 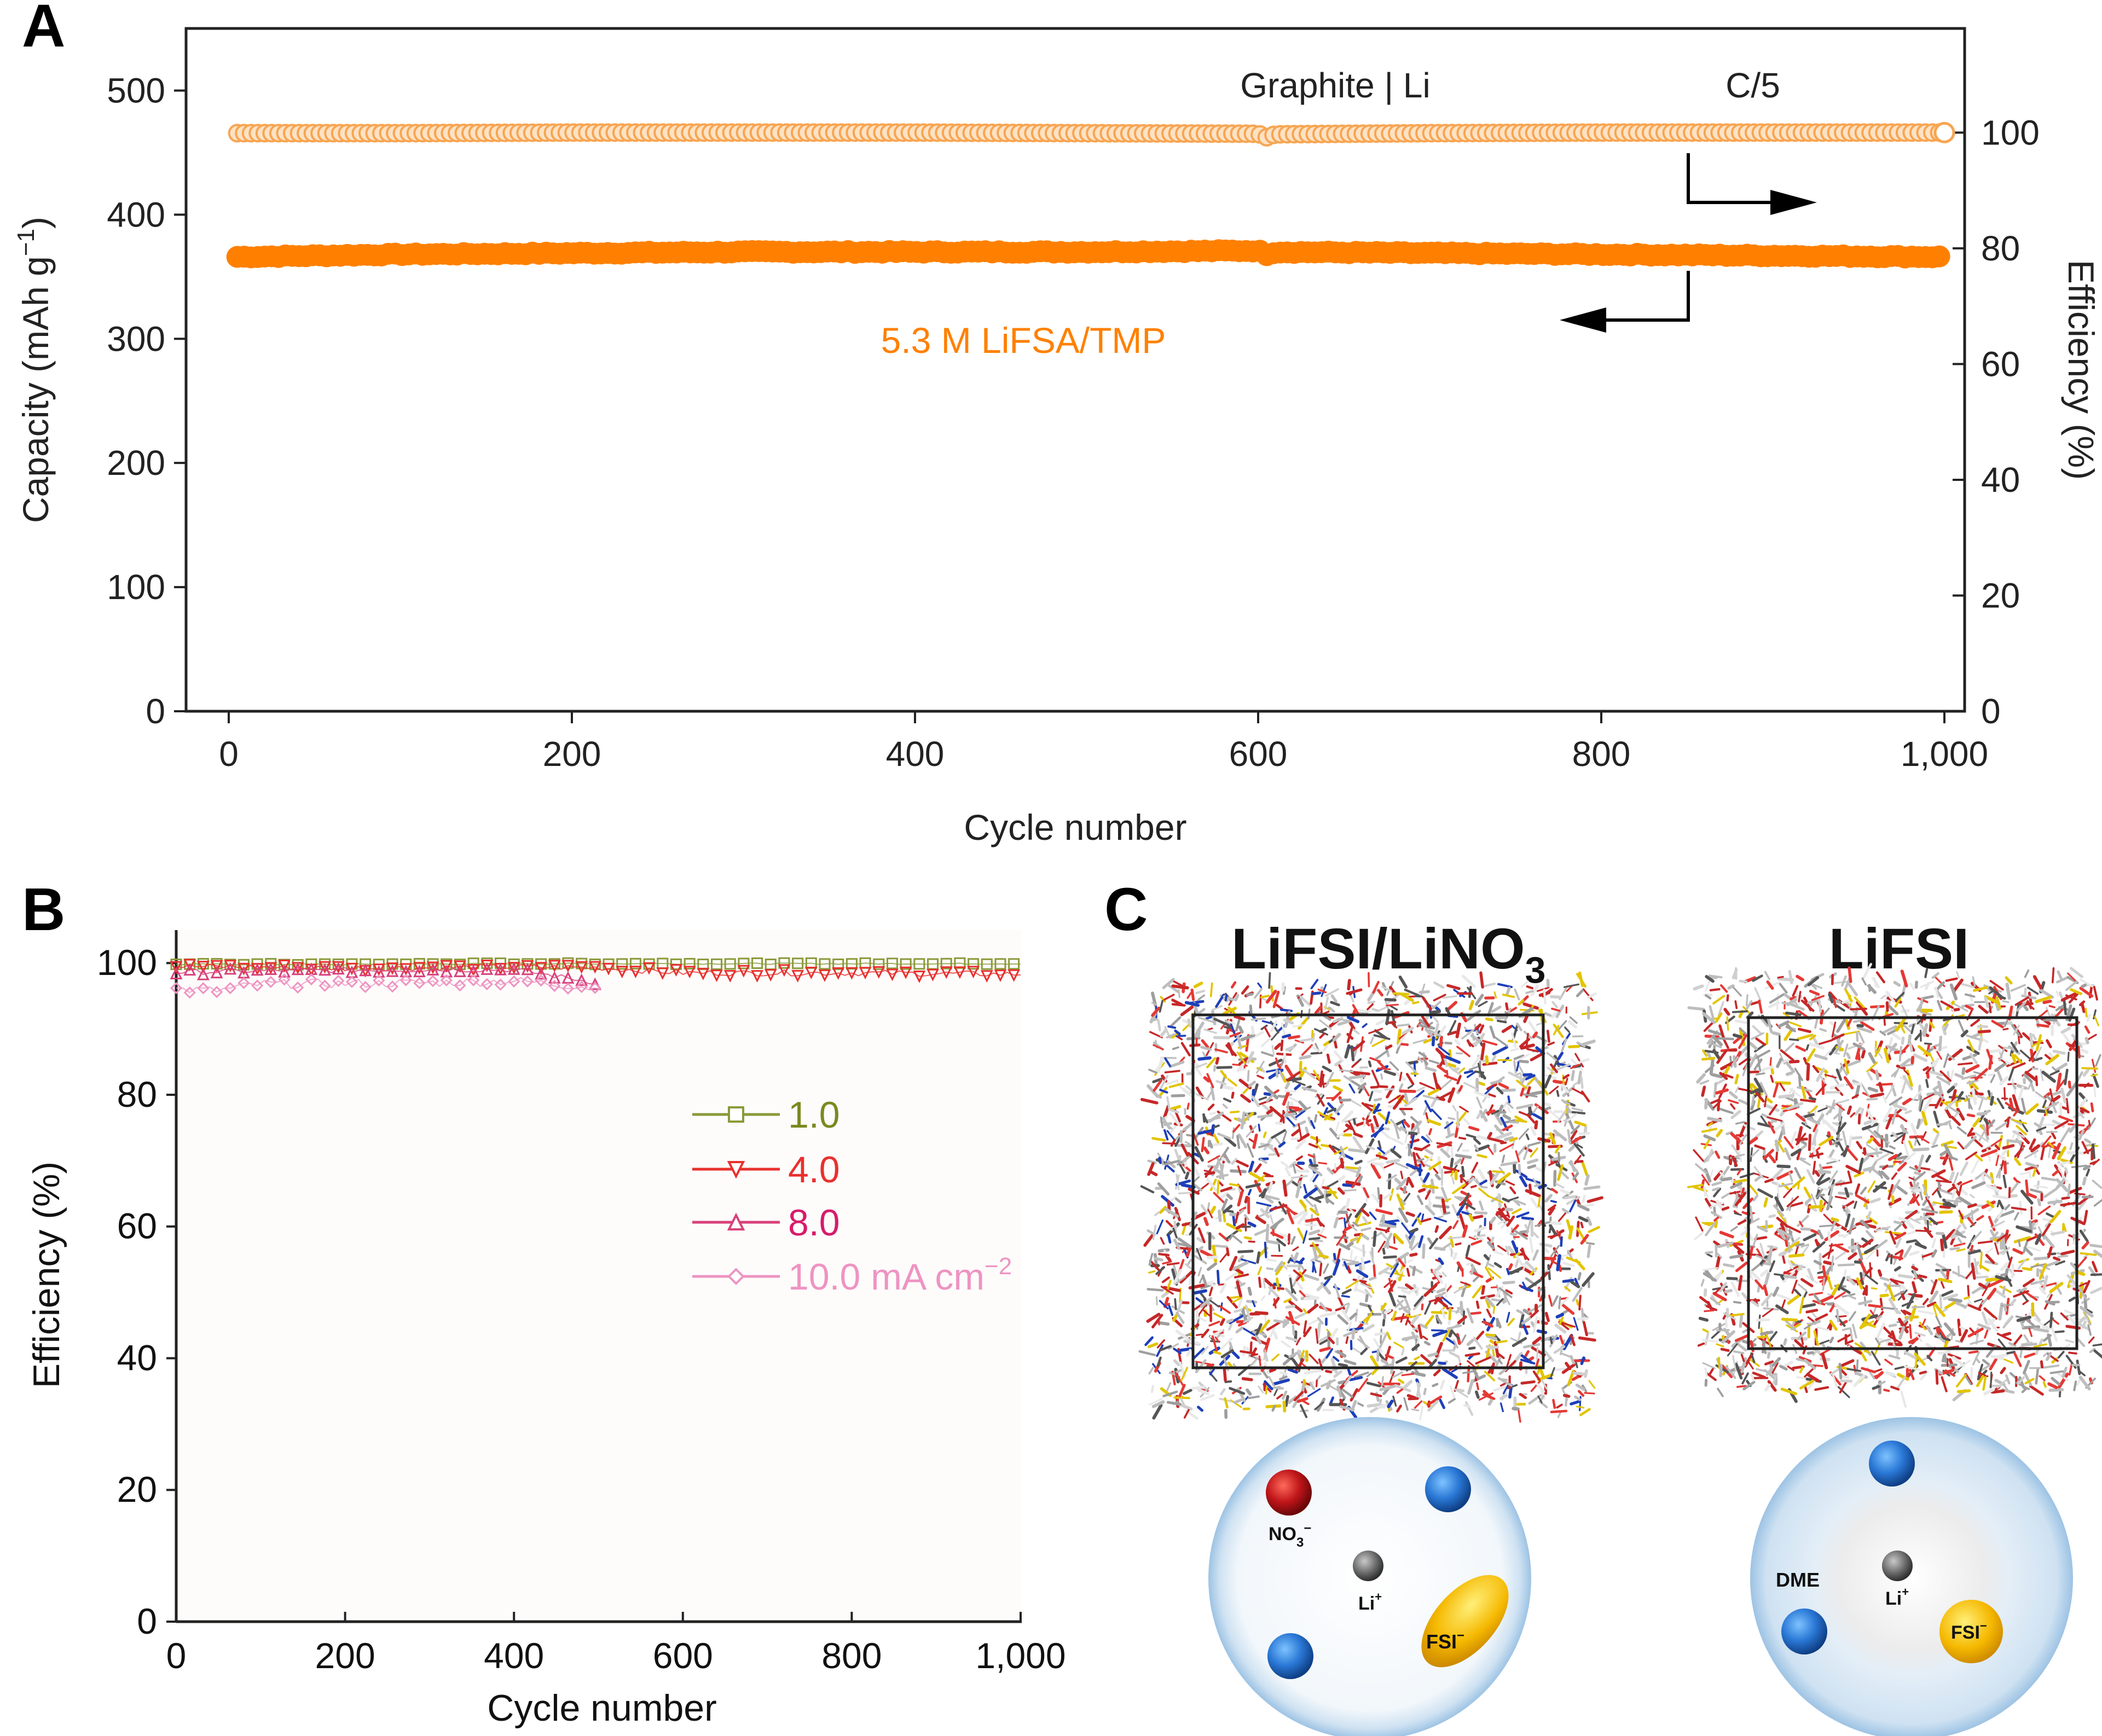 I want to click on y-tick-label: 20, so click(x=137, y=1489).